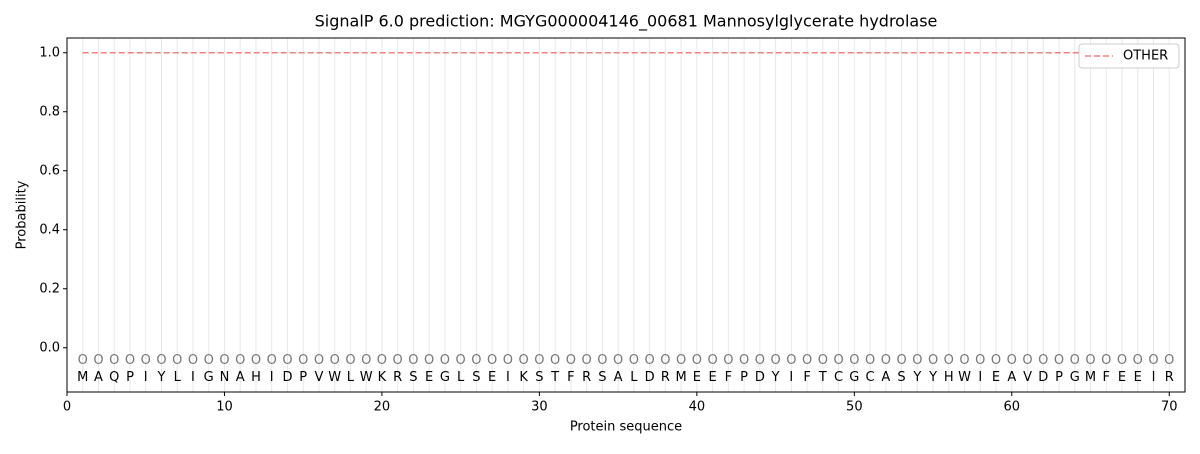 The image size is (1200, 454). Describe the element at coordinates (885, 377) in the screenshot. I see `residue-label: A` at that location.